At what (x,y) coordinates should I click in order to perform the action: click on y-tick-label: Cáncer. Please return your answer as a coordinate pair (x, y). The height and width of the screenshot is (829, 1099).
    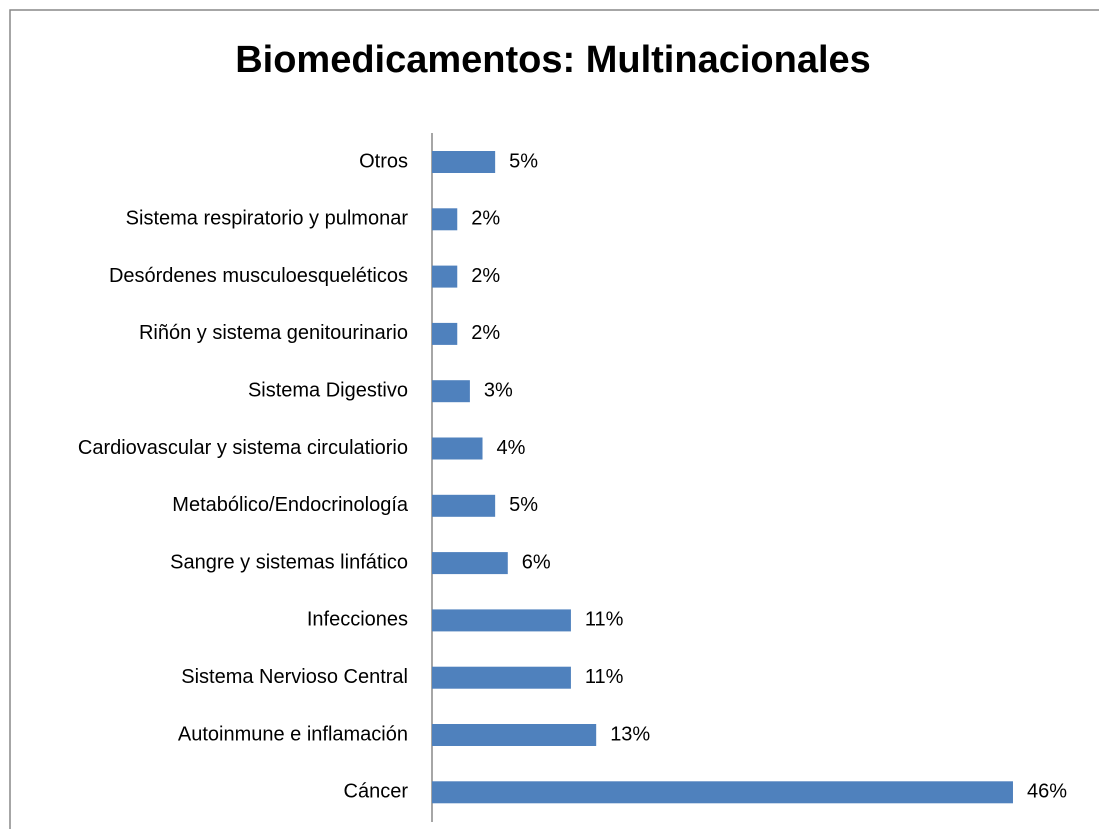
    Looking at the image, I should click on (376, 792).